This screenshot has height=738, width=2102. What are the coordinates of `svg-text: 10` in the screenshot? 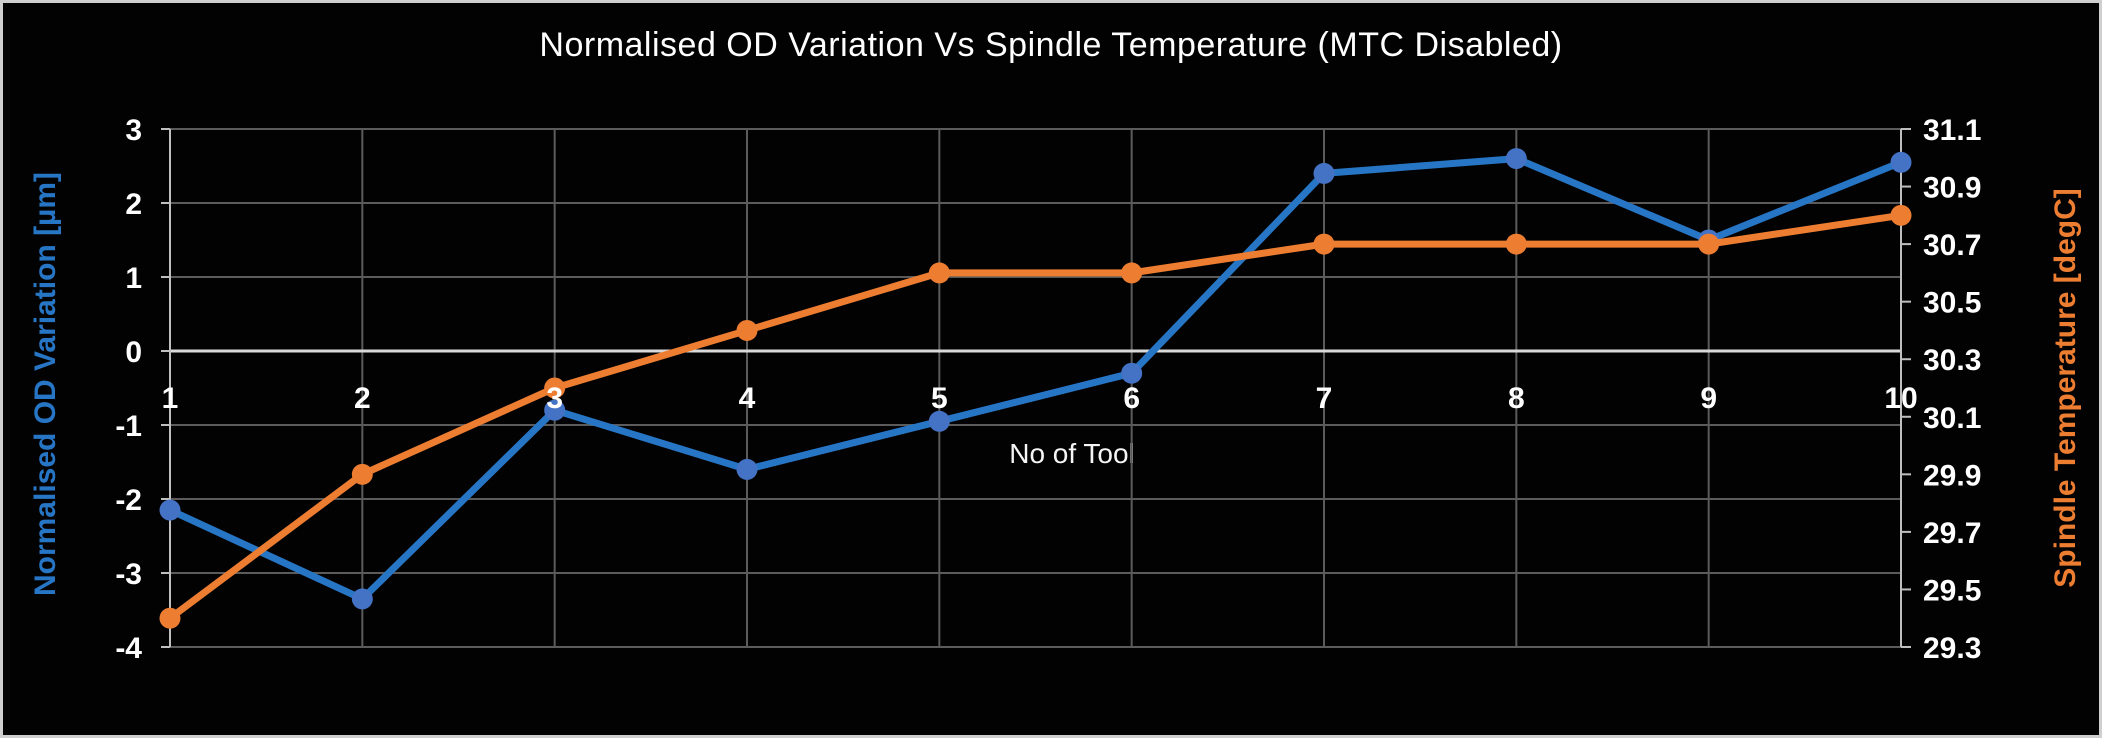 It's located at (1900, 398).